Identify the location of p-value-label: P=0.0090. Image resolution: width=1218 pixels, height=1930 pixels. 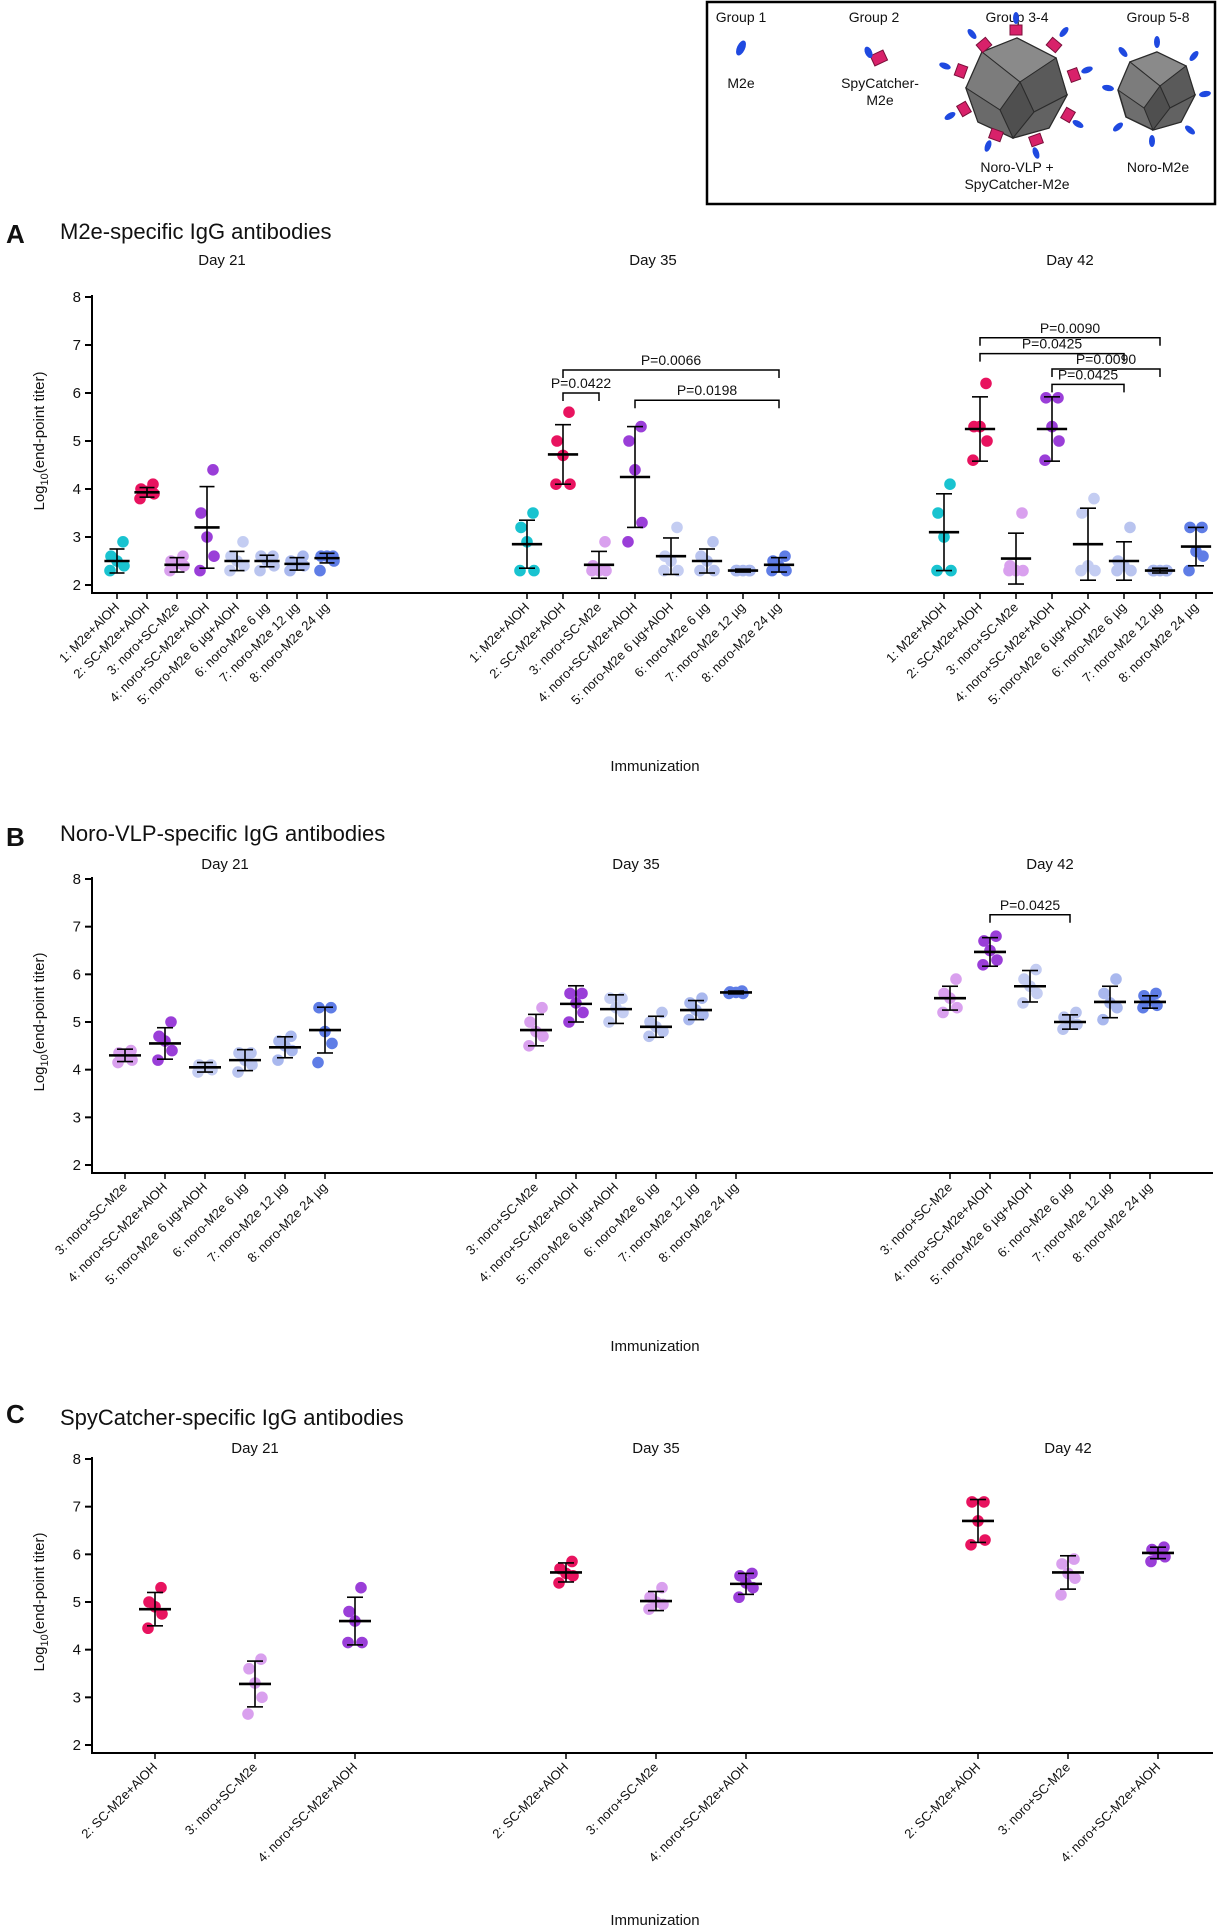
(1106, 359).